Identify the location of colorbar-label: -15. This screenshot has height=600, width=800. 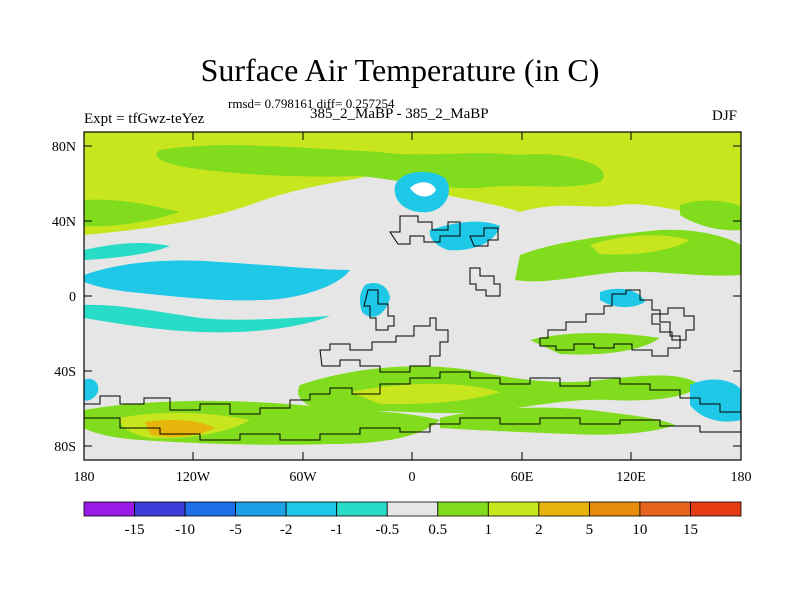
(135, 530).